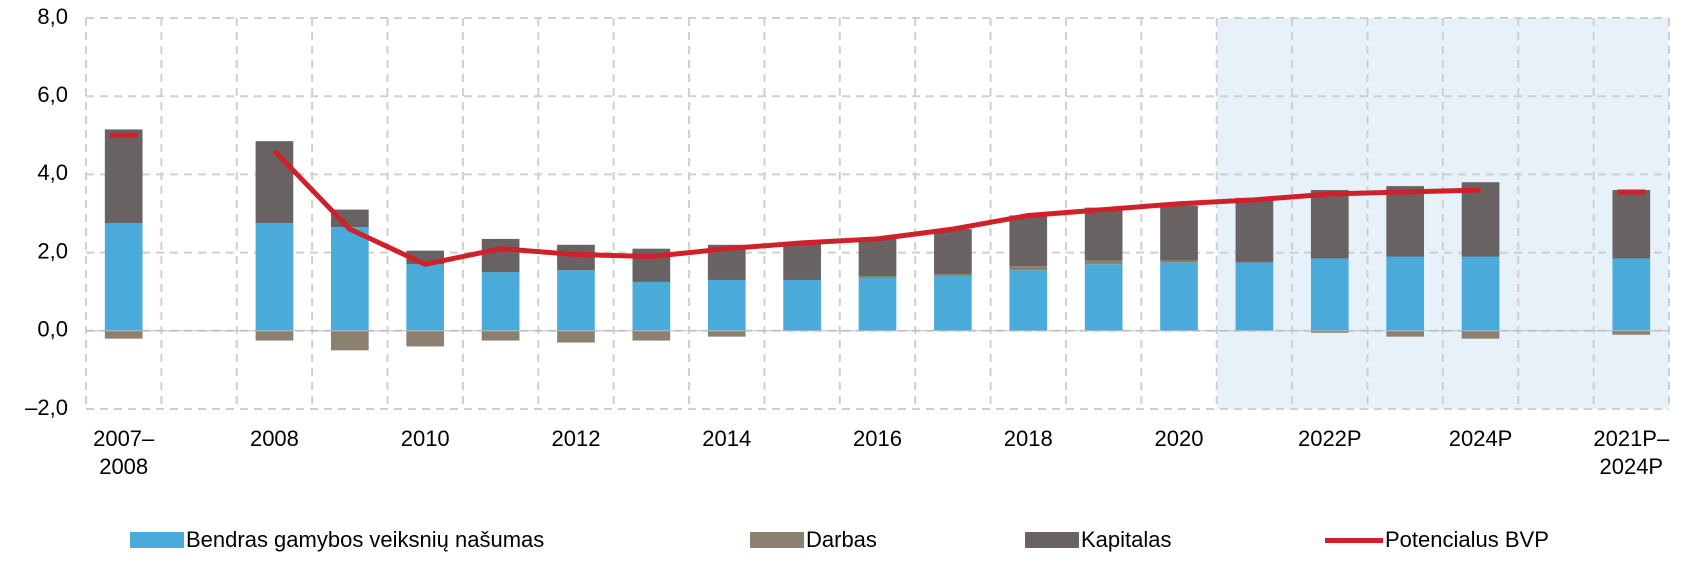 Image resolution: width=1681 pixels, height=563 pixels. I want to click on legend-item: Kapitalas, so click(1098, 540).